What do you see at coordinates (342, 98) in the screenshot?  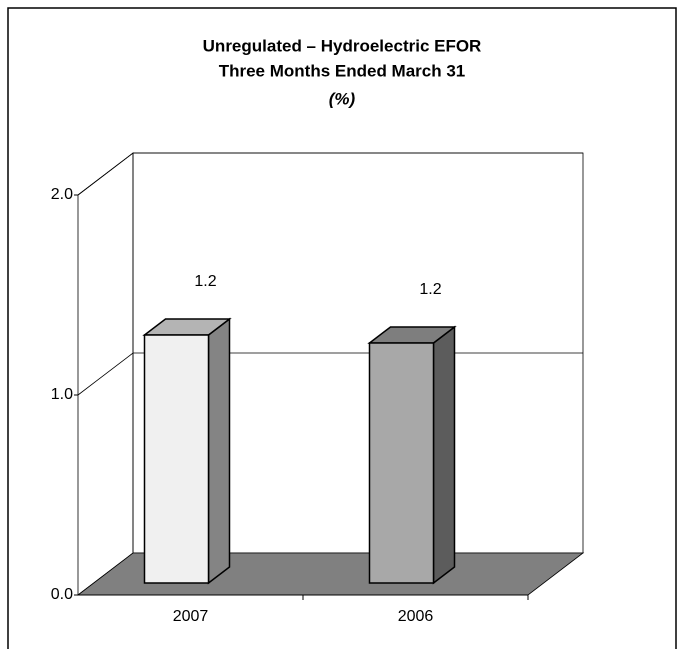 I see `unit-label: (%)` at bounding box center [342, 98].